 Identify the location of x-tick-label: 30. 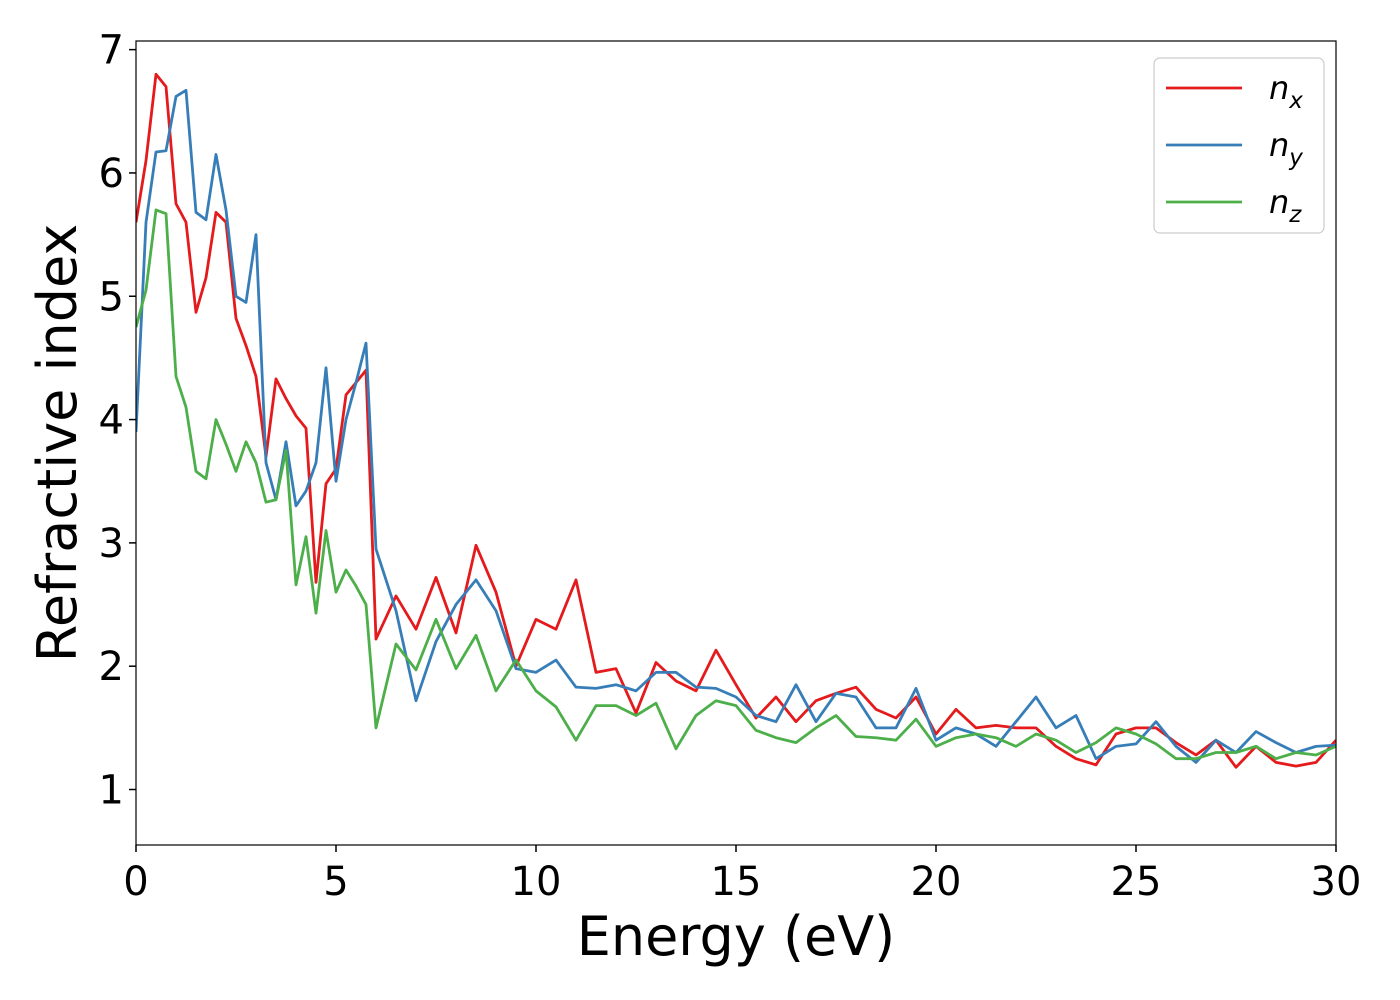
(1336, 882).